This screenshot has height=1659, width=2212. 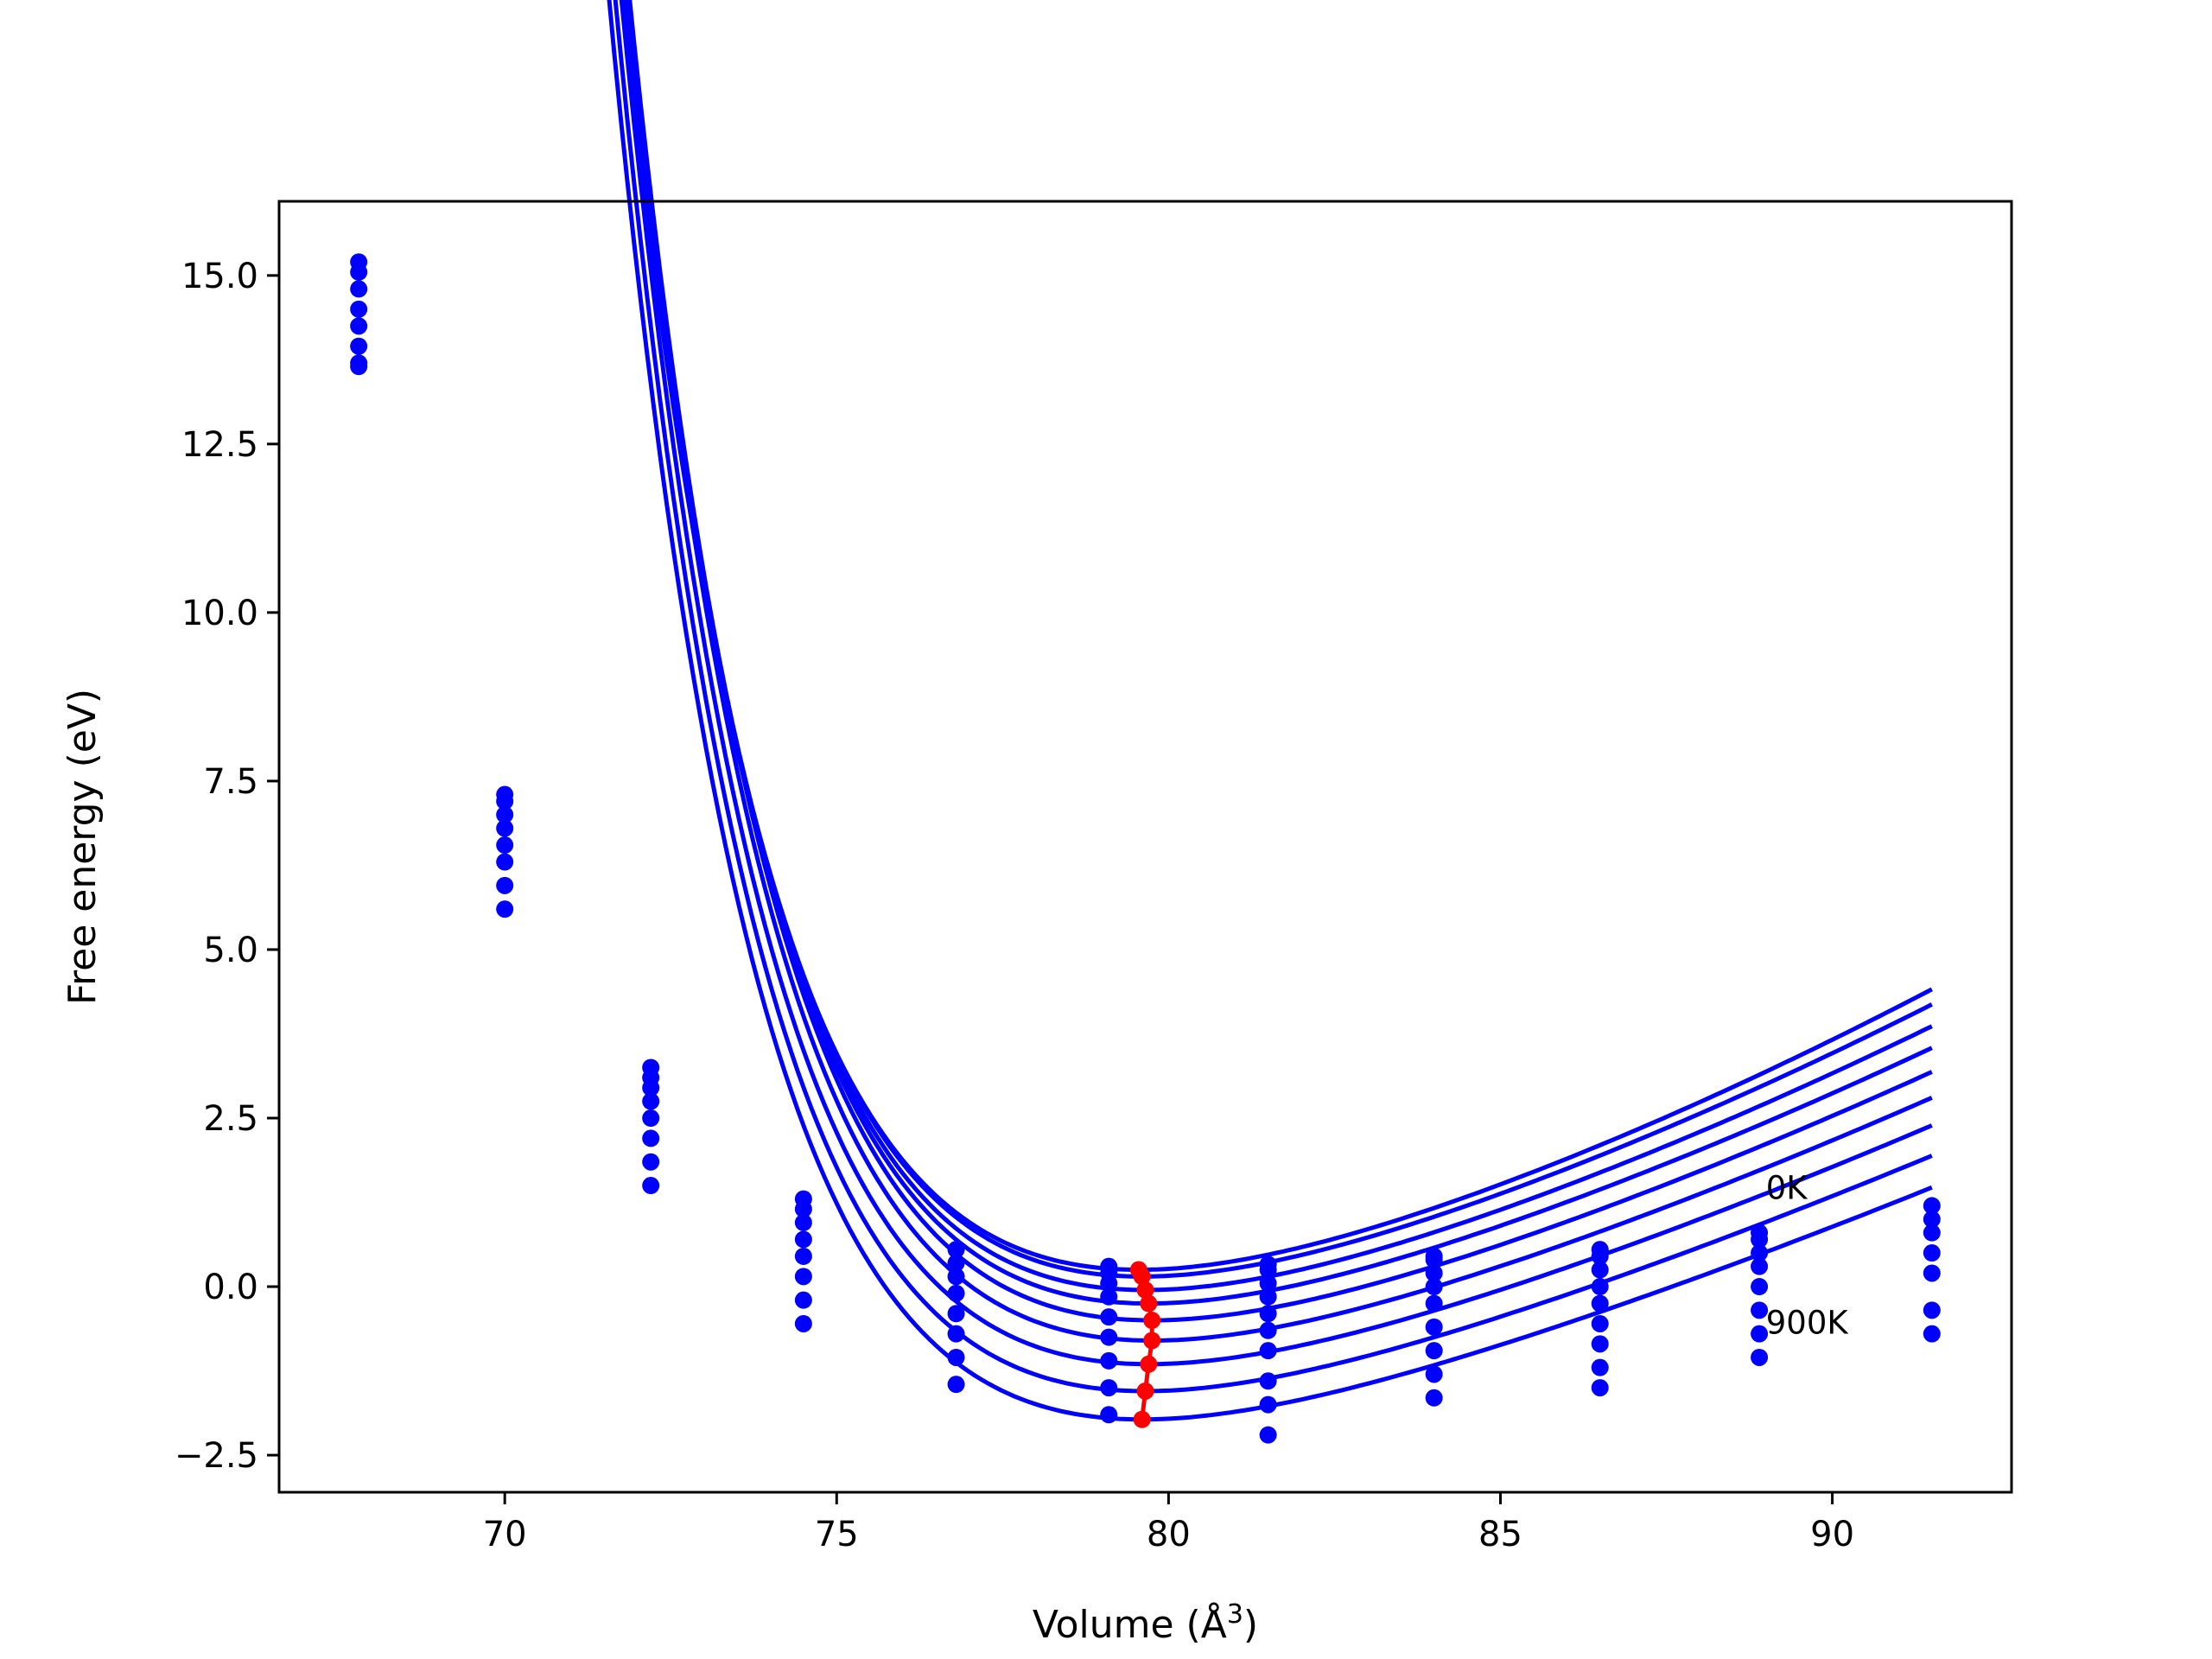 What do you see at coordinates (1808, 1256) in the screenshot?
I see `annotations: 0K 900K` at bounding box center [1808, 1256].